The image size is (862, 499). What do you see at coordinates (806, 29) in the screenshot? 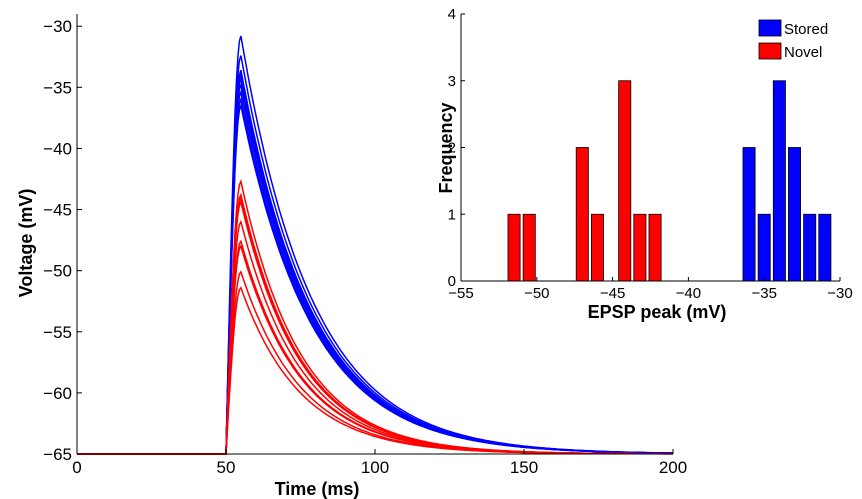
I see `stored-legend-label: Stored` at bounding box center [806, 29].